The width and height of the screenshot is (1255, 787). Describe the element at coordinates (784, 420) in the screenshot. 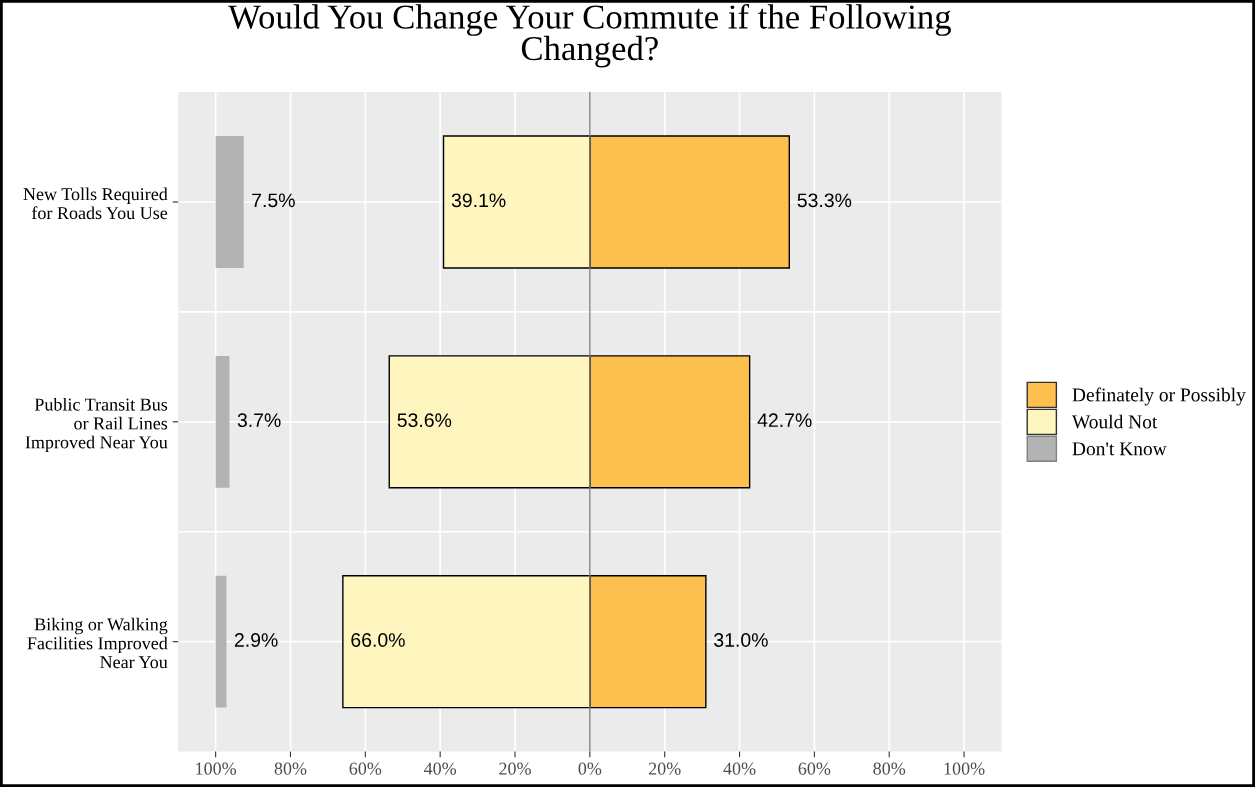

I see `data-label: 42.7%` at that location.